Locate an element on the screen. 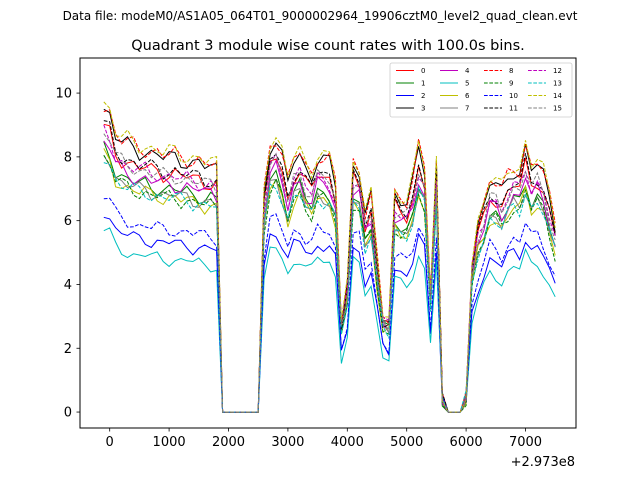  x-tick-label: 5000 is located at coordinates (406, 442).